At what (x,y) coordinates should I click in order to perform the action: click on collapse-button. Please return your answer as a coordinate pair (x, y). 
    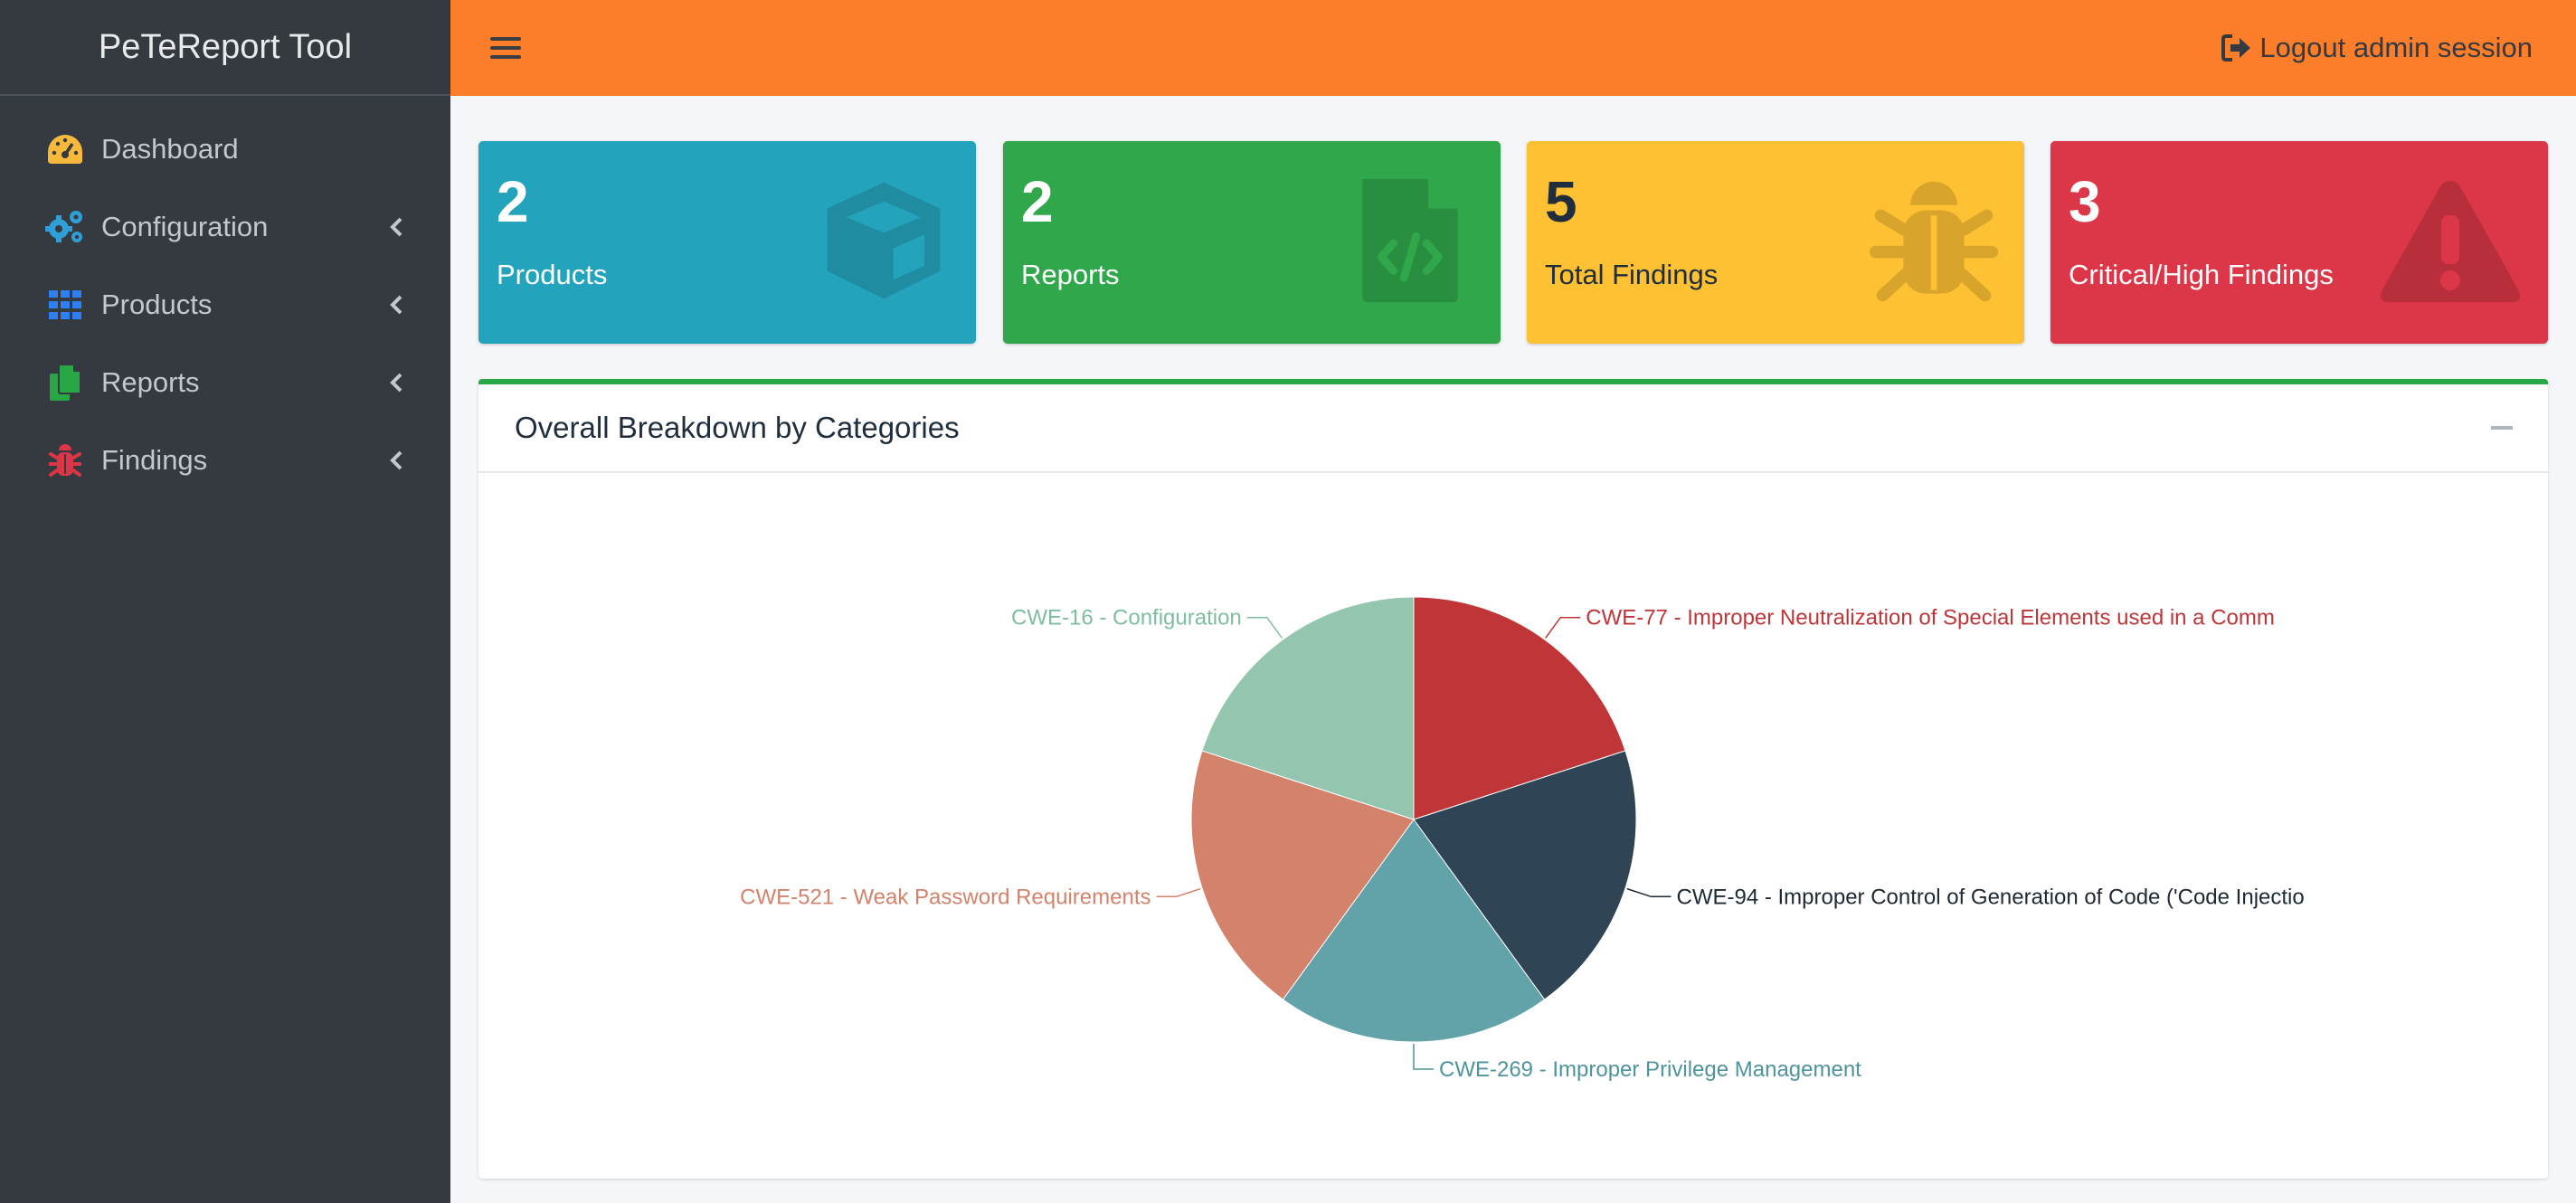
    Looking at the image, I should click on (2502, 428).